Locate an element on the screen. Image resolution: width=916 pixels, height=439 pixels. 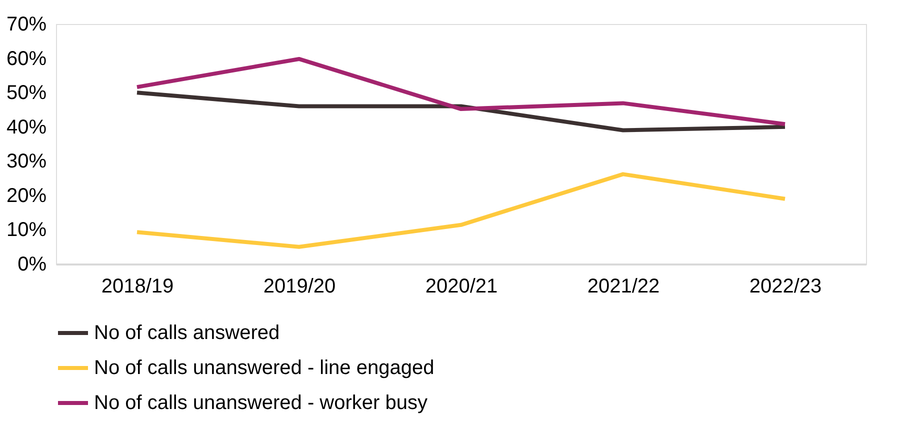
x-tick-label: 2018/19 is located at coordinates (137, 287).